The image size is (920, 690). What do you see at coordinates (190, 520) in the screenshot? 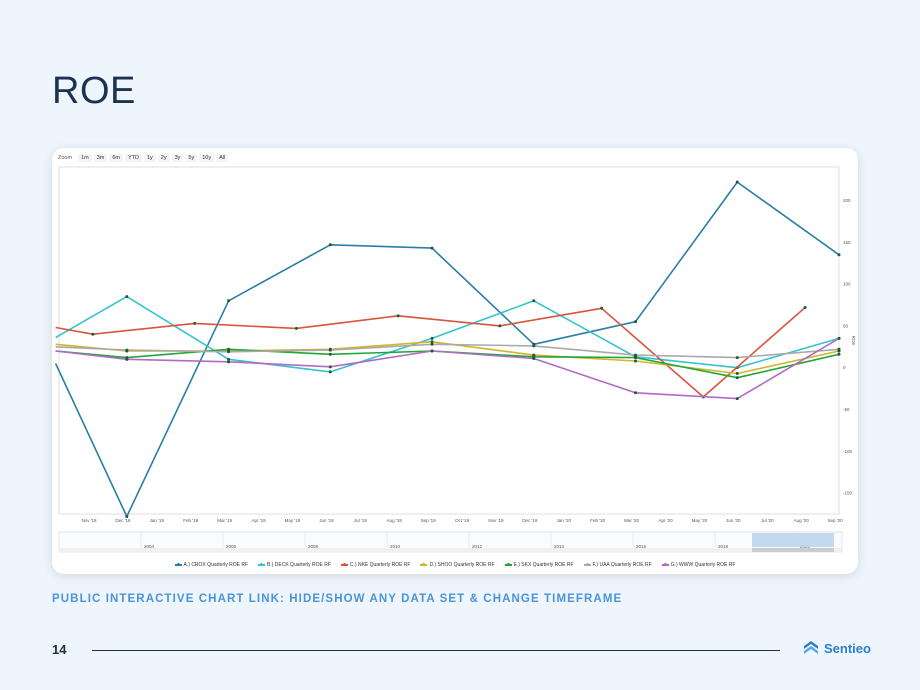
I see `x-tick-label: Feb '19` at bounding box center [190, 520].